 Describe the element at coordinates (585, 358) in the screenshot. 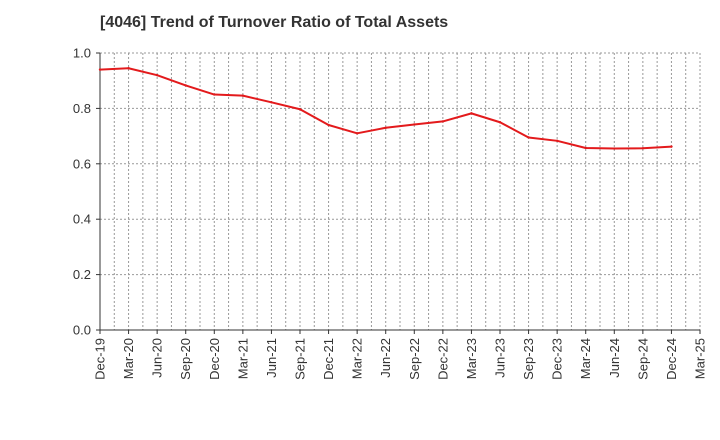

I see `x-tick-label: Mar-24` at that location.